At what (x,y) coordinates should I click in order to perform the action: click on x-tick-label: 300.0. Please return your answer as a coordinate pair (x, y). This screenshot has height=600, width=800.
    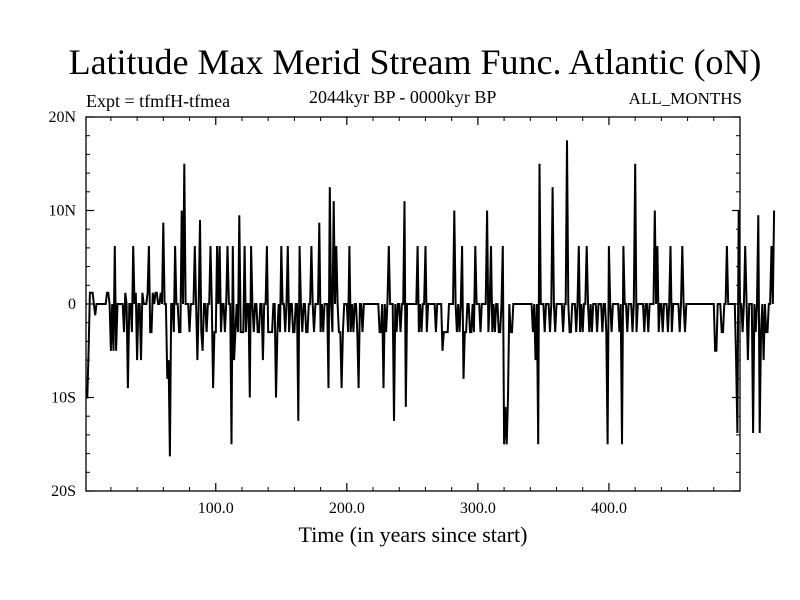
    Looking at the image, I should click on (478, 508).